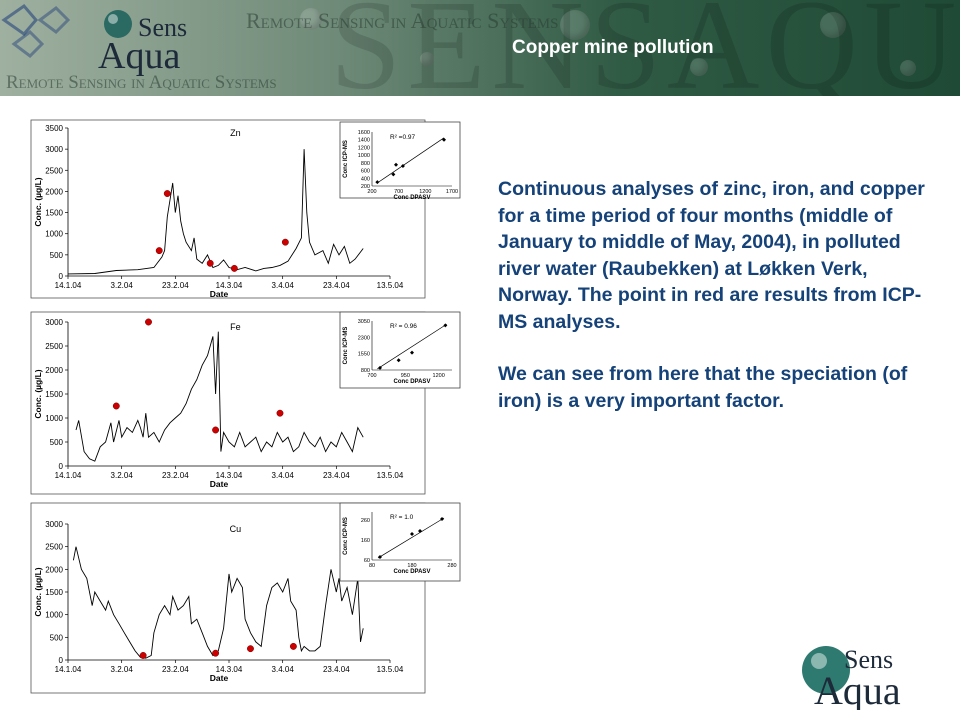 This screenshot has height=720, width=960. Describe the element at coordinates (411, 566) in the screenshot. I see `inset-x-tick-label: 180` at that location.